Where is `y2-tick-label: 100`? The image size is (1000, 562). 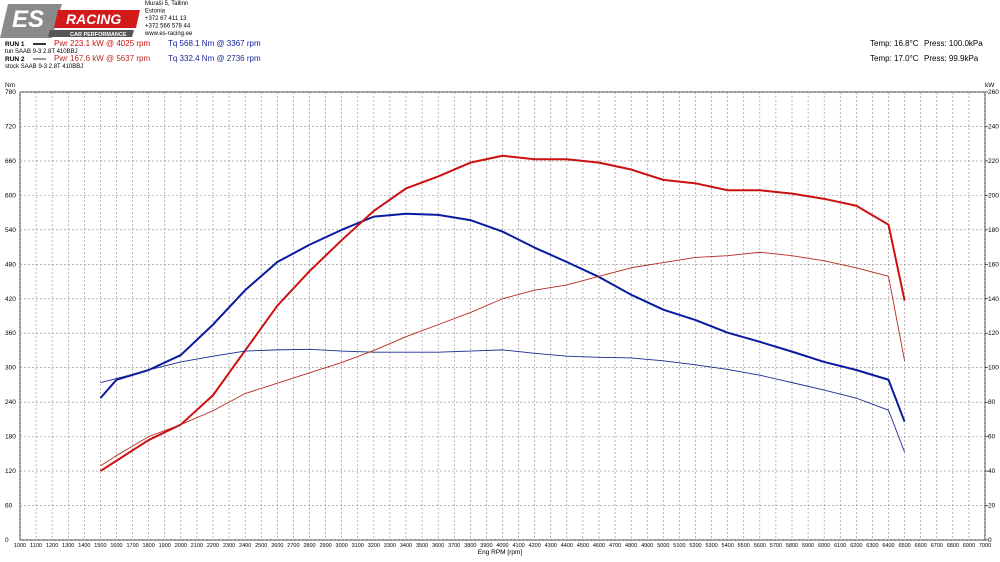 y2-tick-label: 100 is located at coordinates (993, 368).